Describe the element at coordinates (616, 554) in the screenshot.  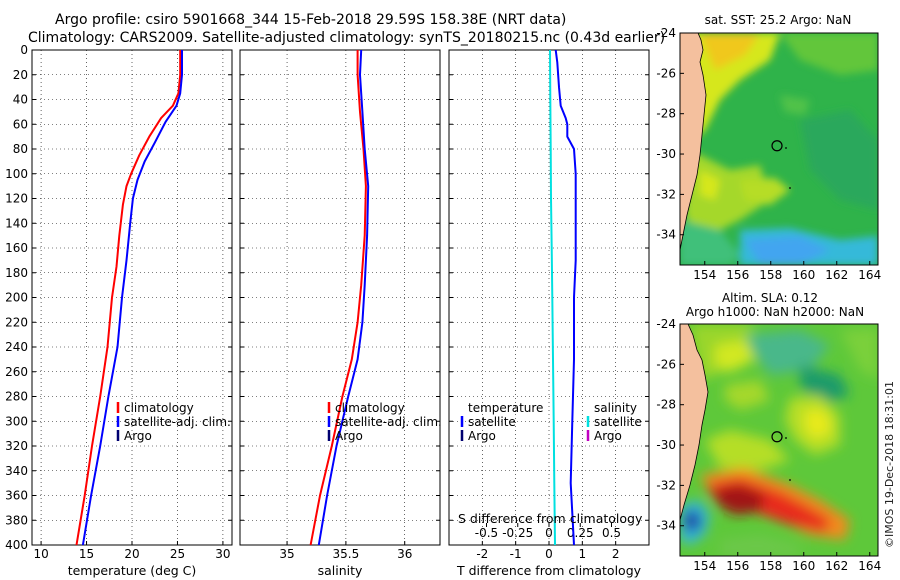
I see `x-tick-label: 2` at that location.